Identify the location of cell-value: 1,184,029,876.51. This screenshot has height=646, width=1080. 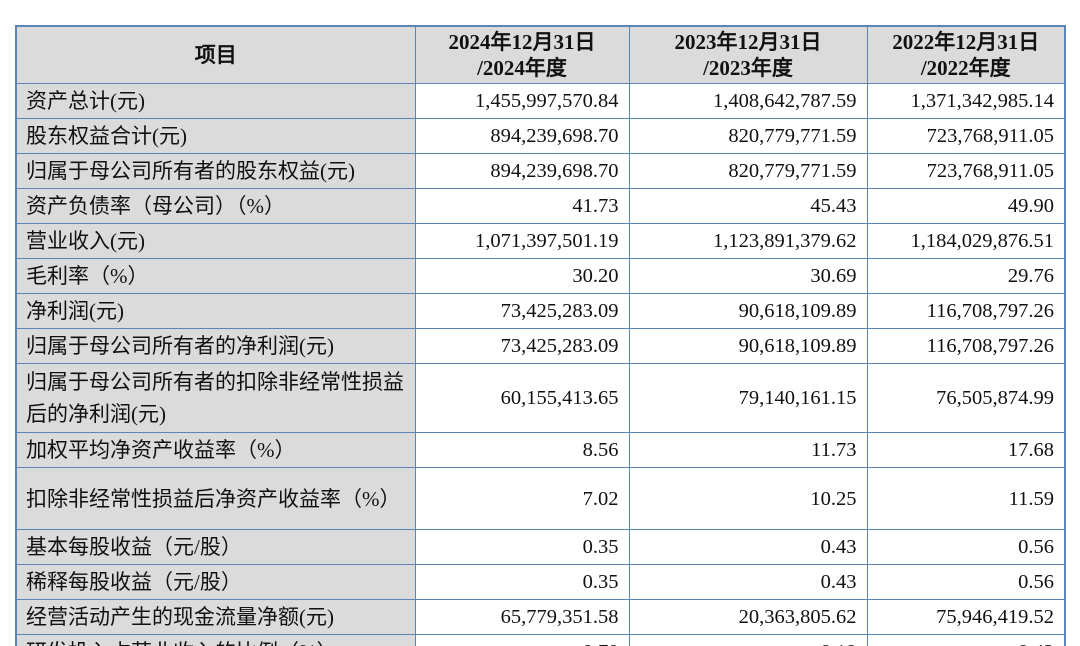
(966, 241).